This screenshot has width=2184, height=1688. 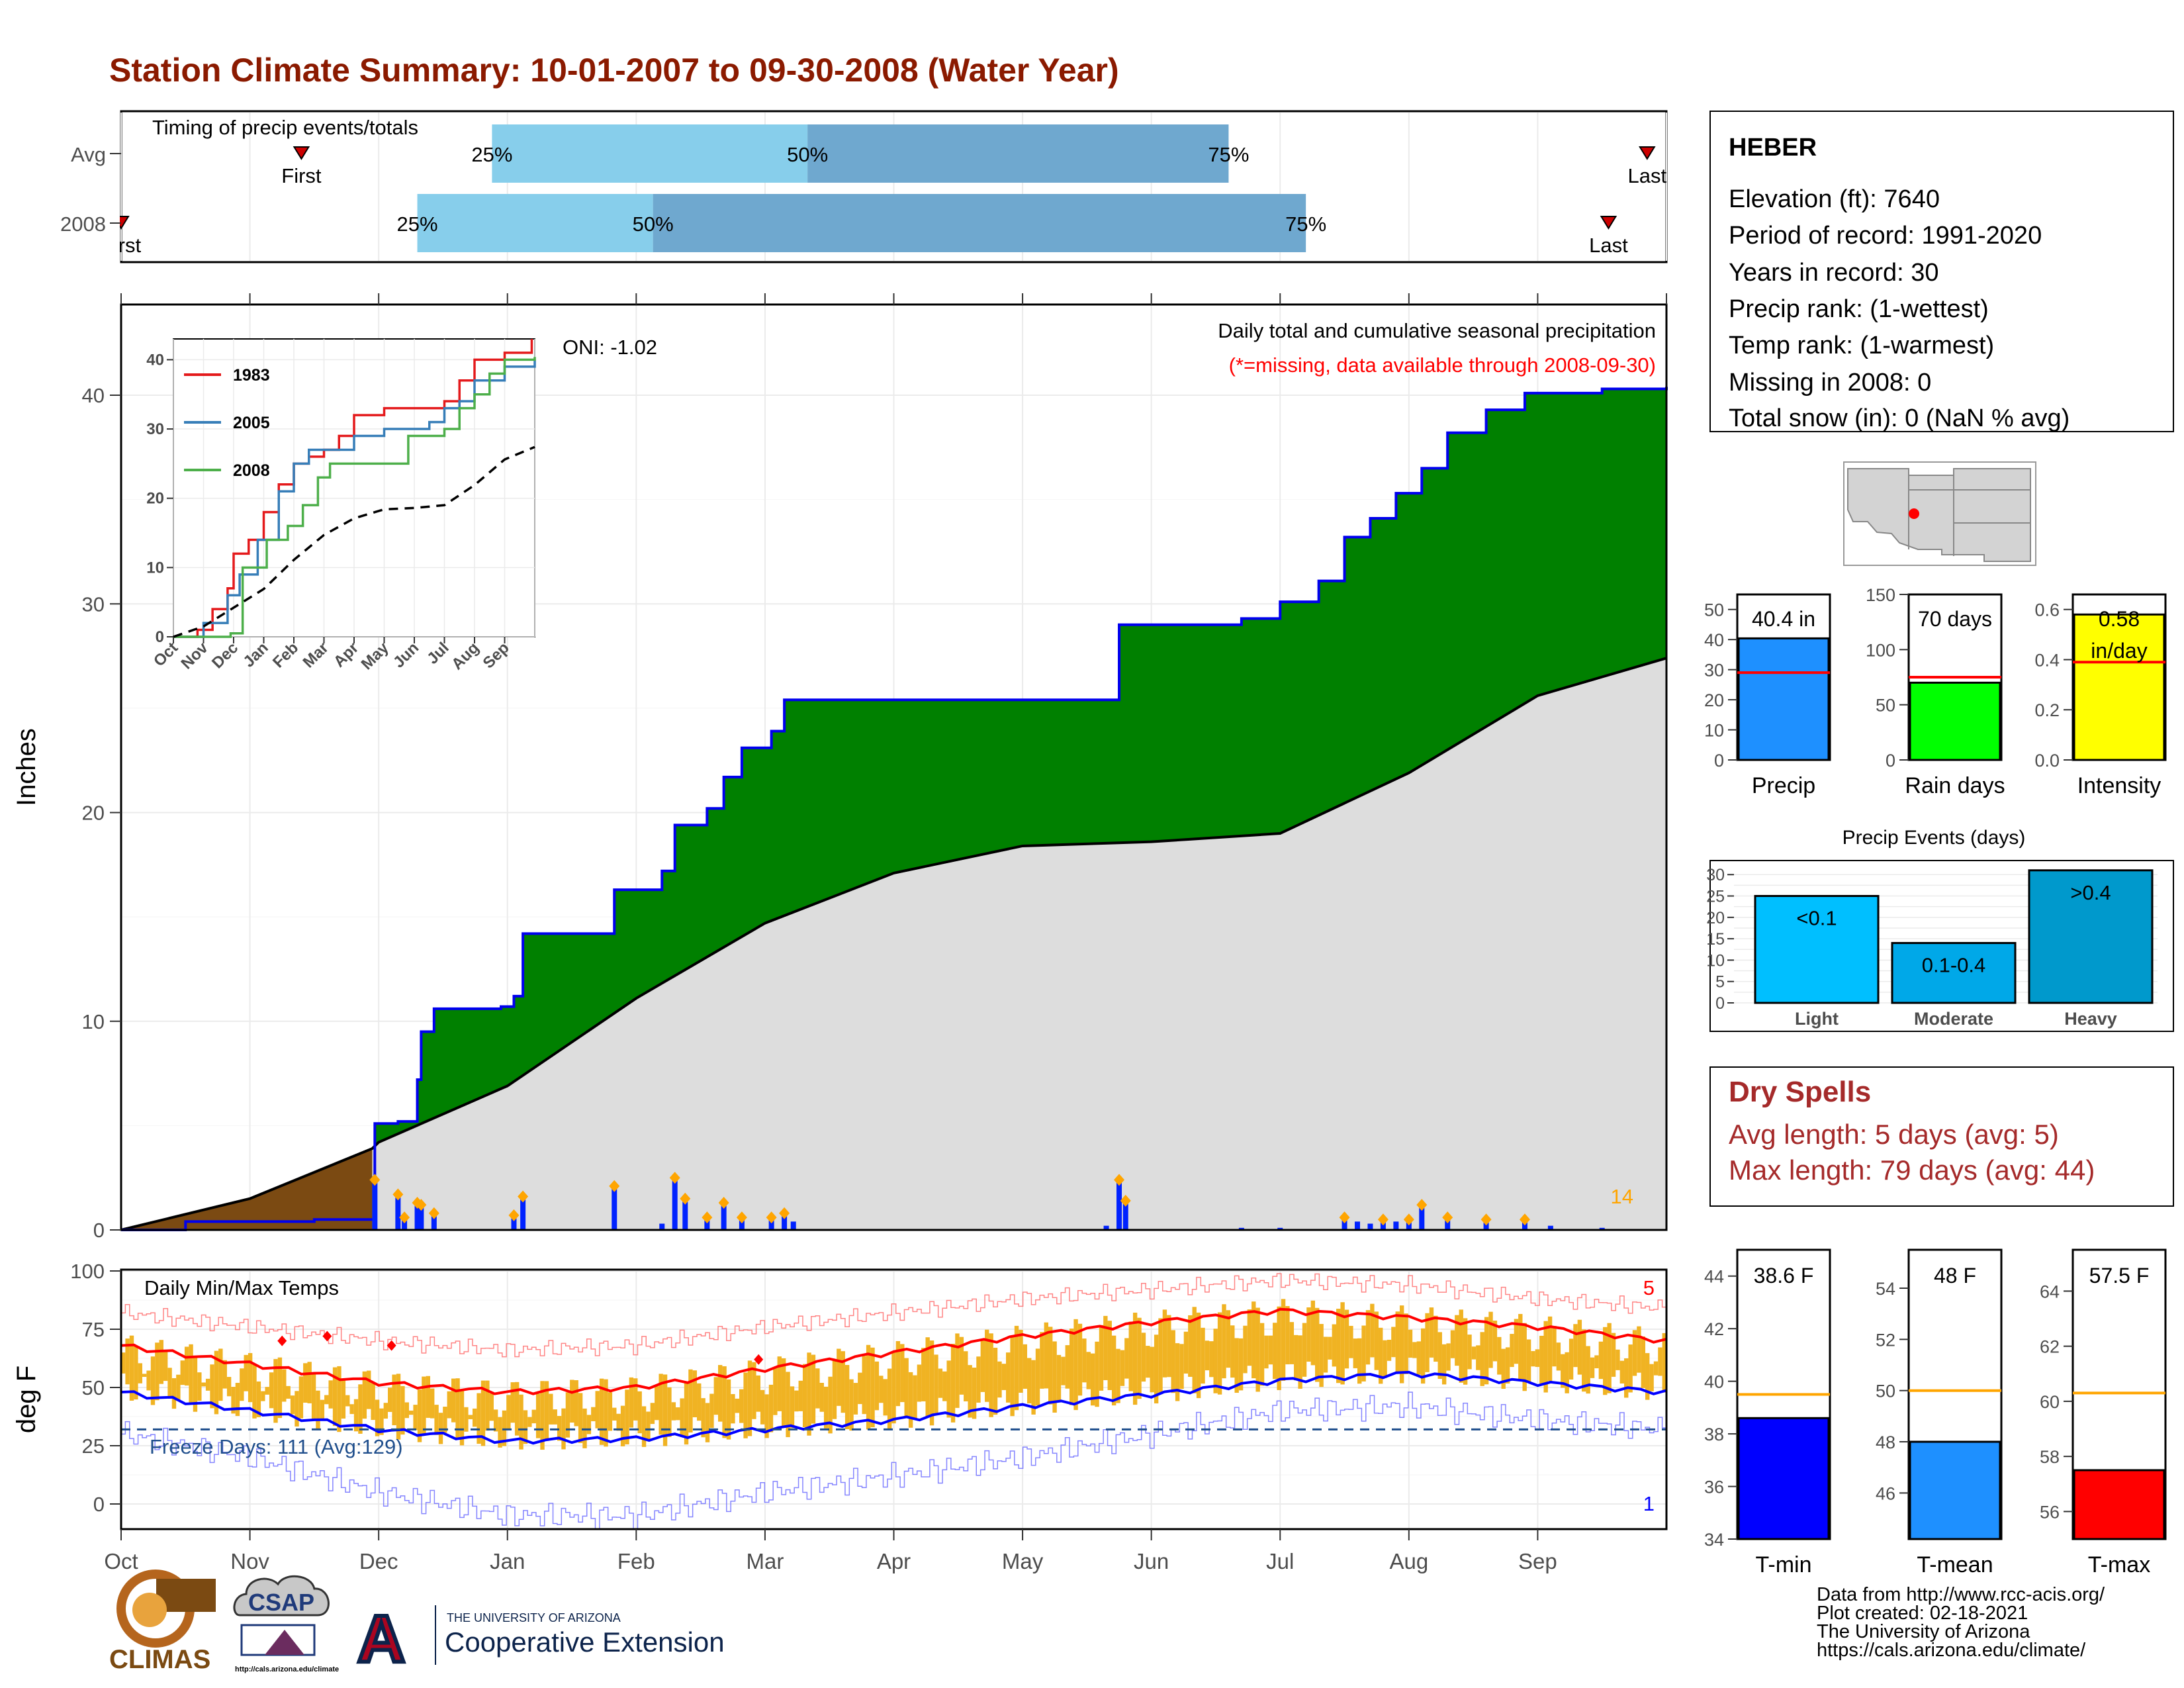 I want to click on temp-summary-ytick-label: 50, so click(x=1885, y=1391).